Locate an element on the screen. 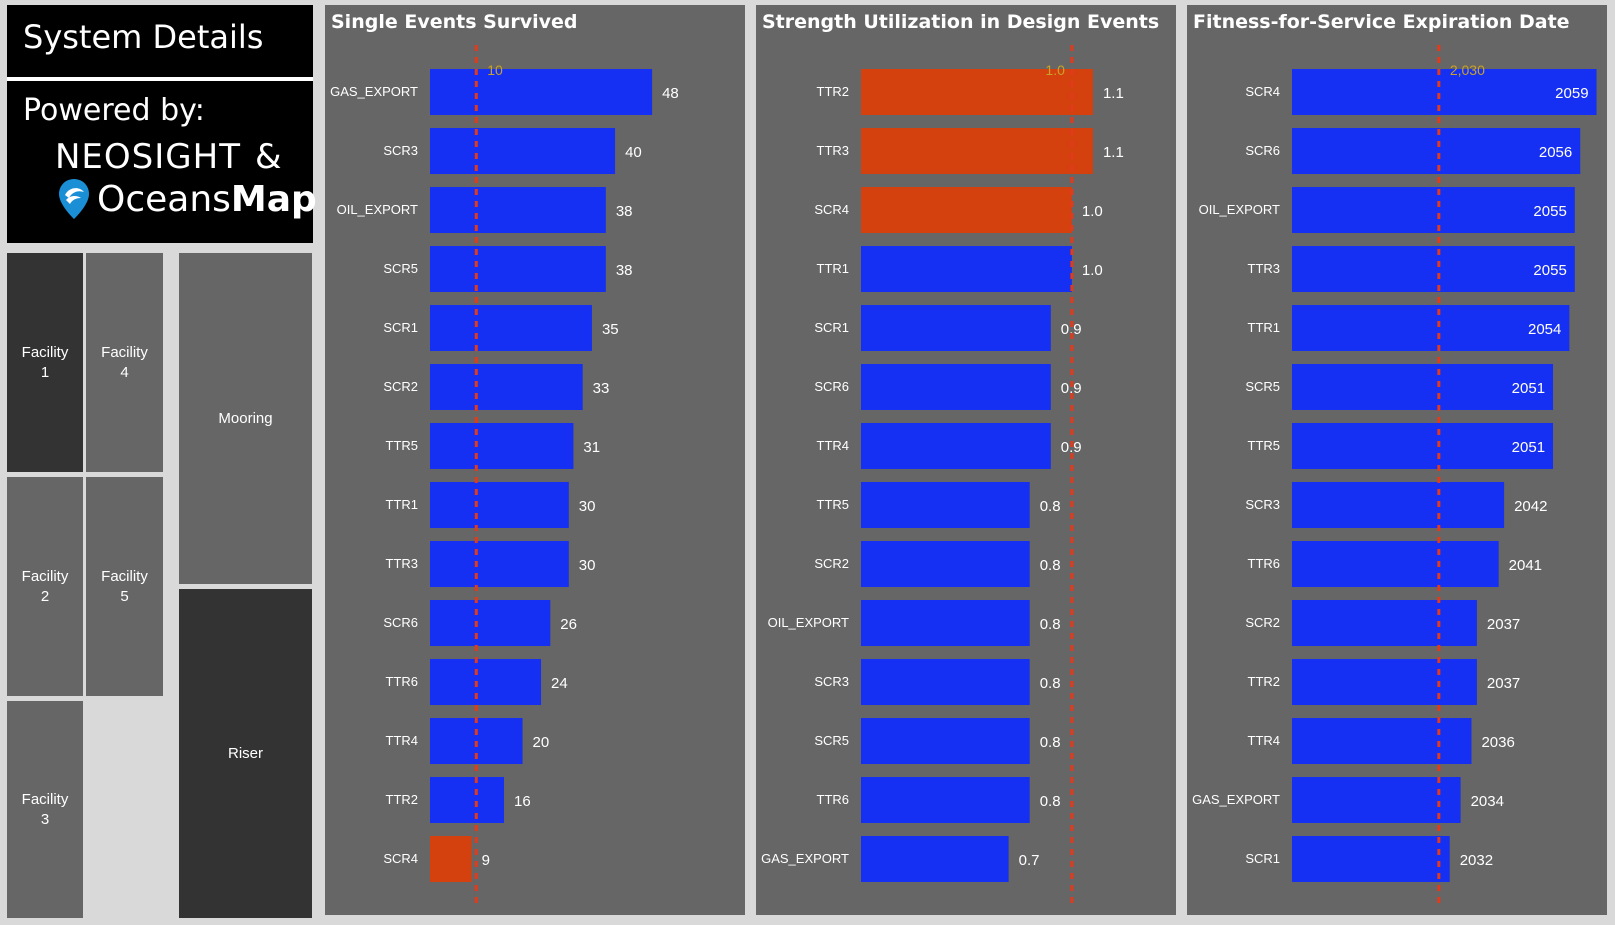 This screenshot has width=1615, height=925. reference-line-label: 2,030 is located at coordinates (1467, 70).